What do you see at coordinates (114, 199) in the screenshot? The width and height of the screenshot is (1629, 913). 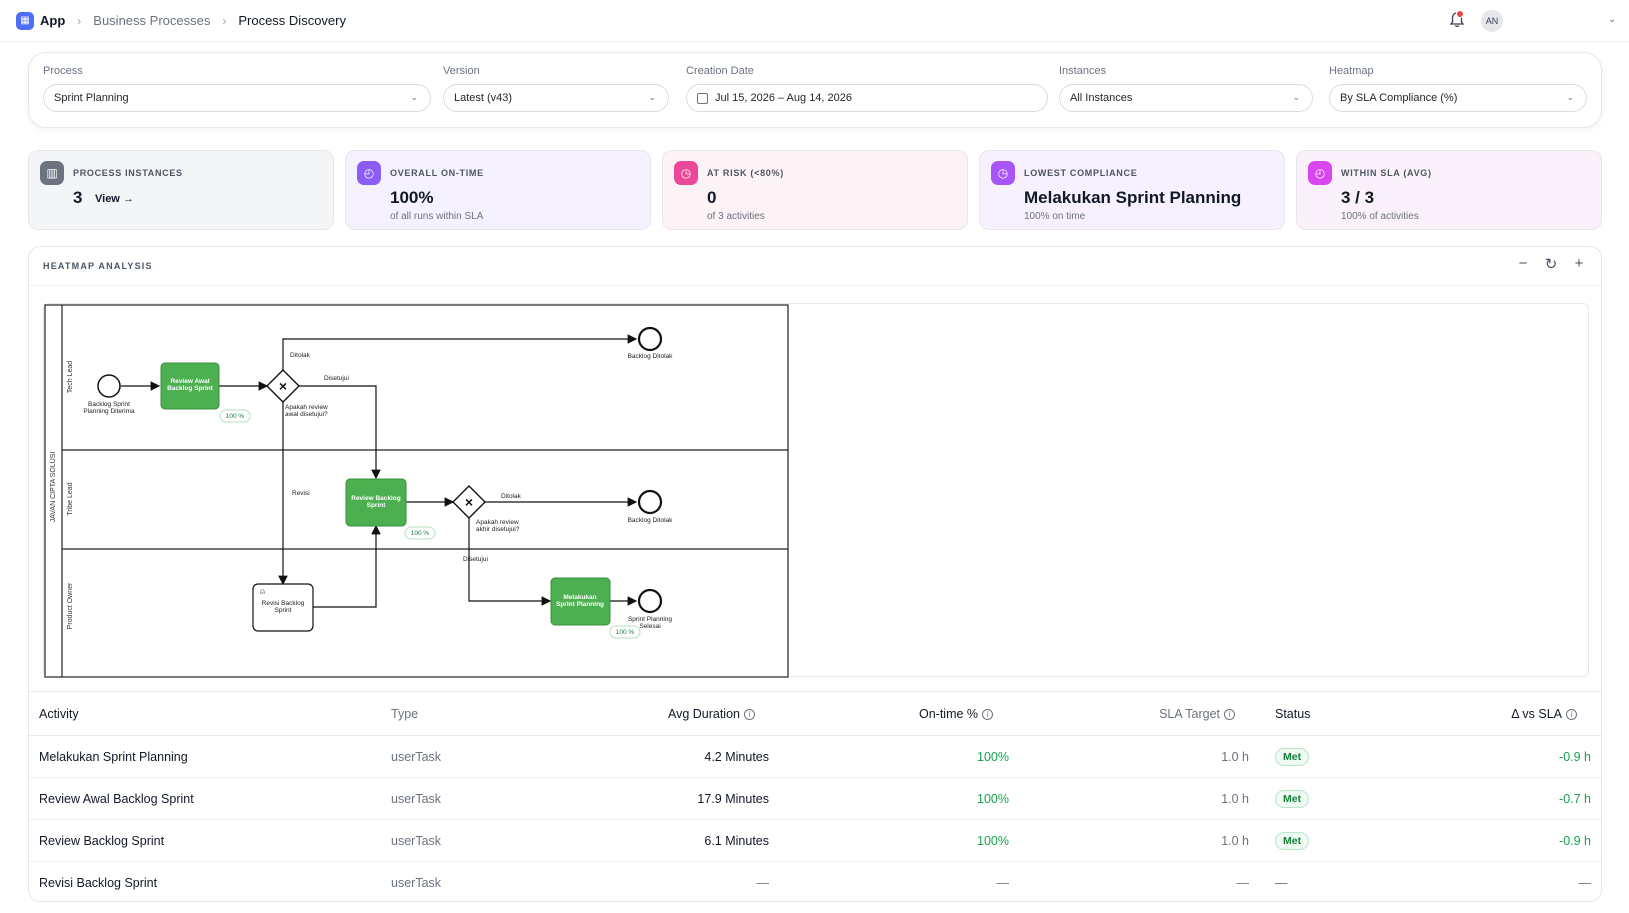 I see `view-instances-link: View →` at bounding box center [114, 199].